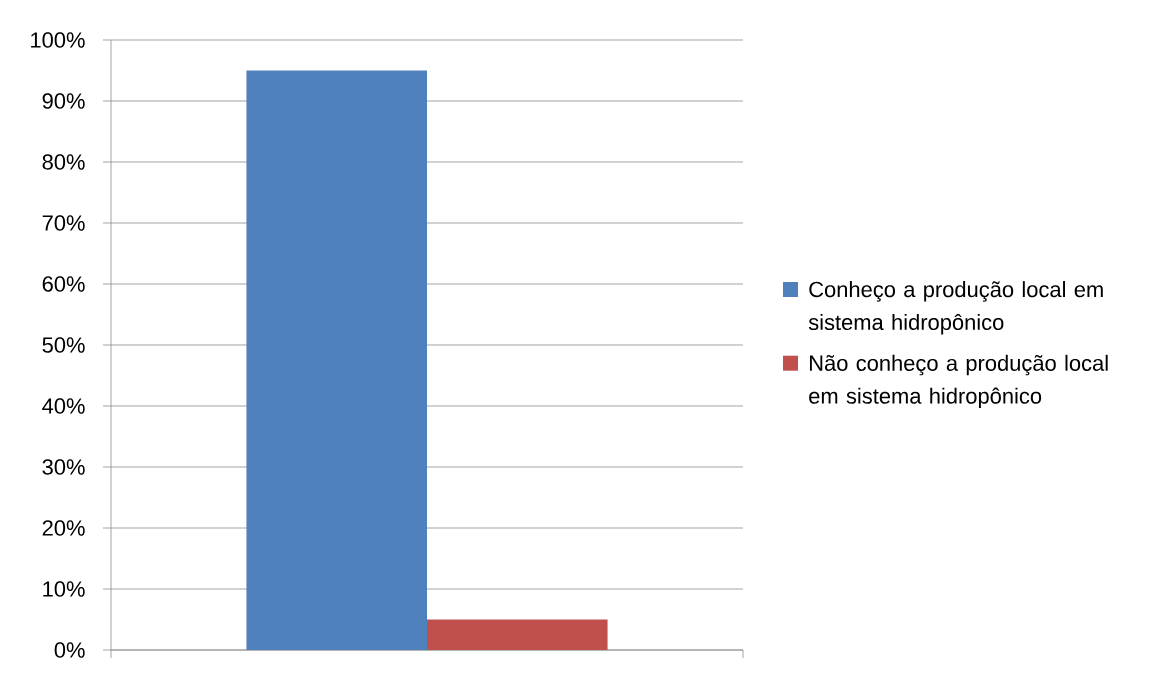  I want to click on y-tick-label: 80%, so click(63, 162).